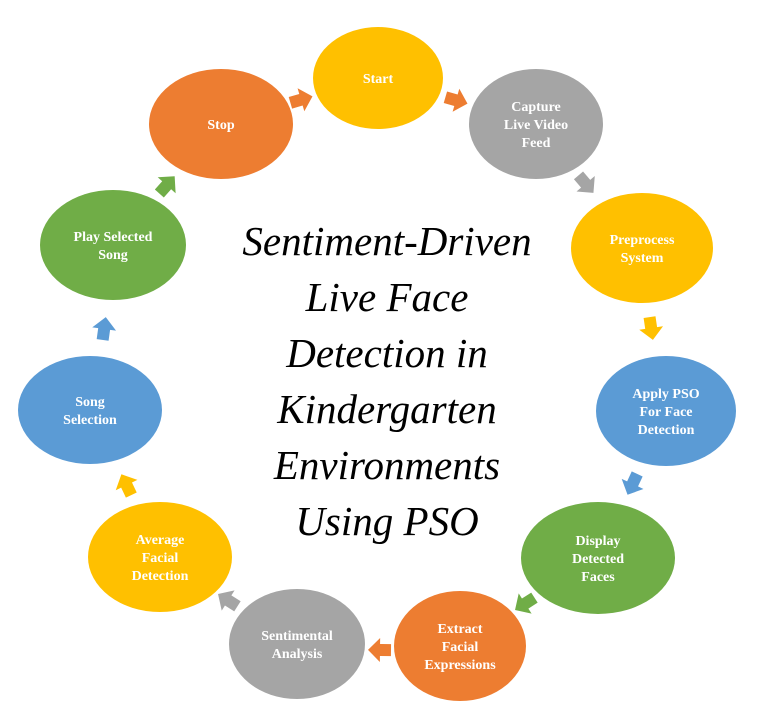  I want to click on node-label-line: Play Selected, so click(113, 237).